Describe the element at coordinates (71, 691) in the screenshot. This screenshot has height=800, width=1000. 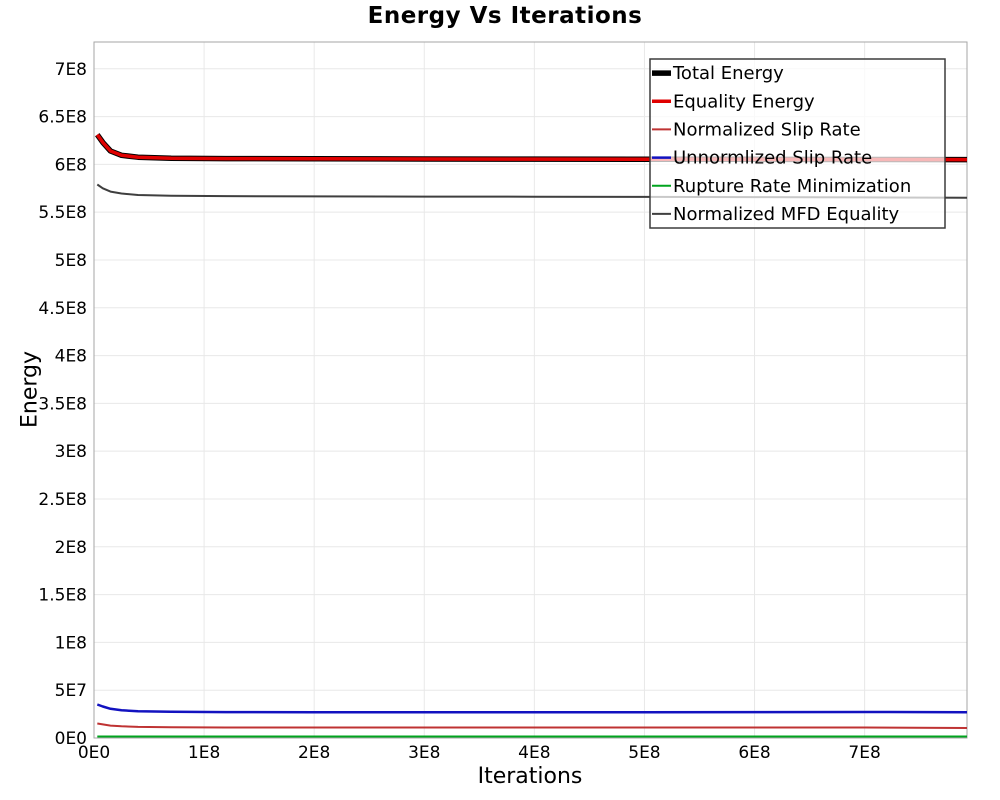
I see `y-tick-label: 5E7` at that location.